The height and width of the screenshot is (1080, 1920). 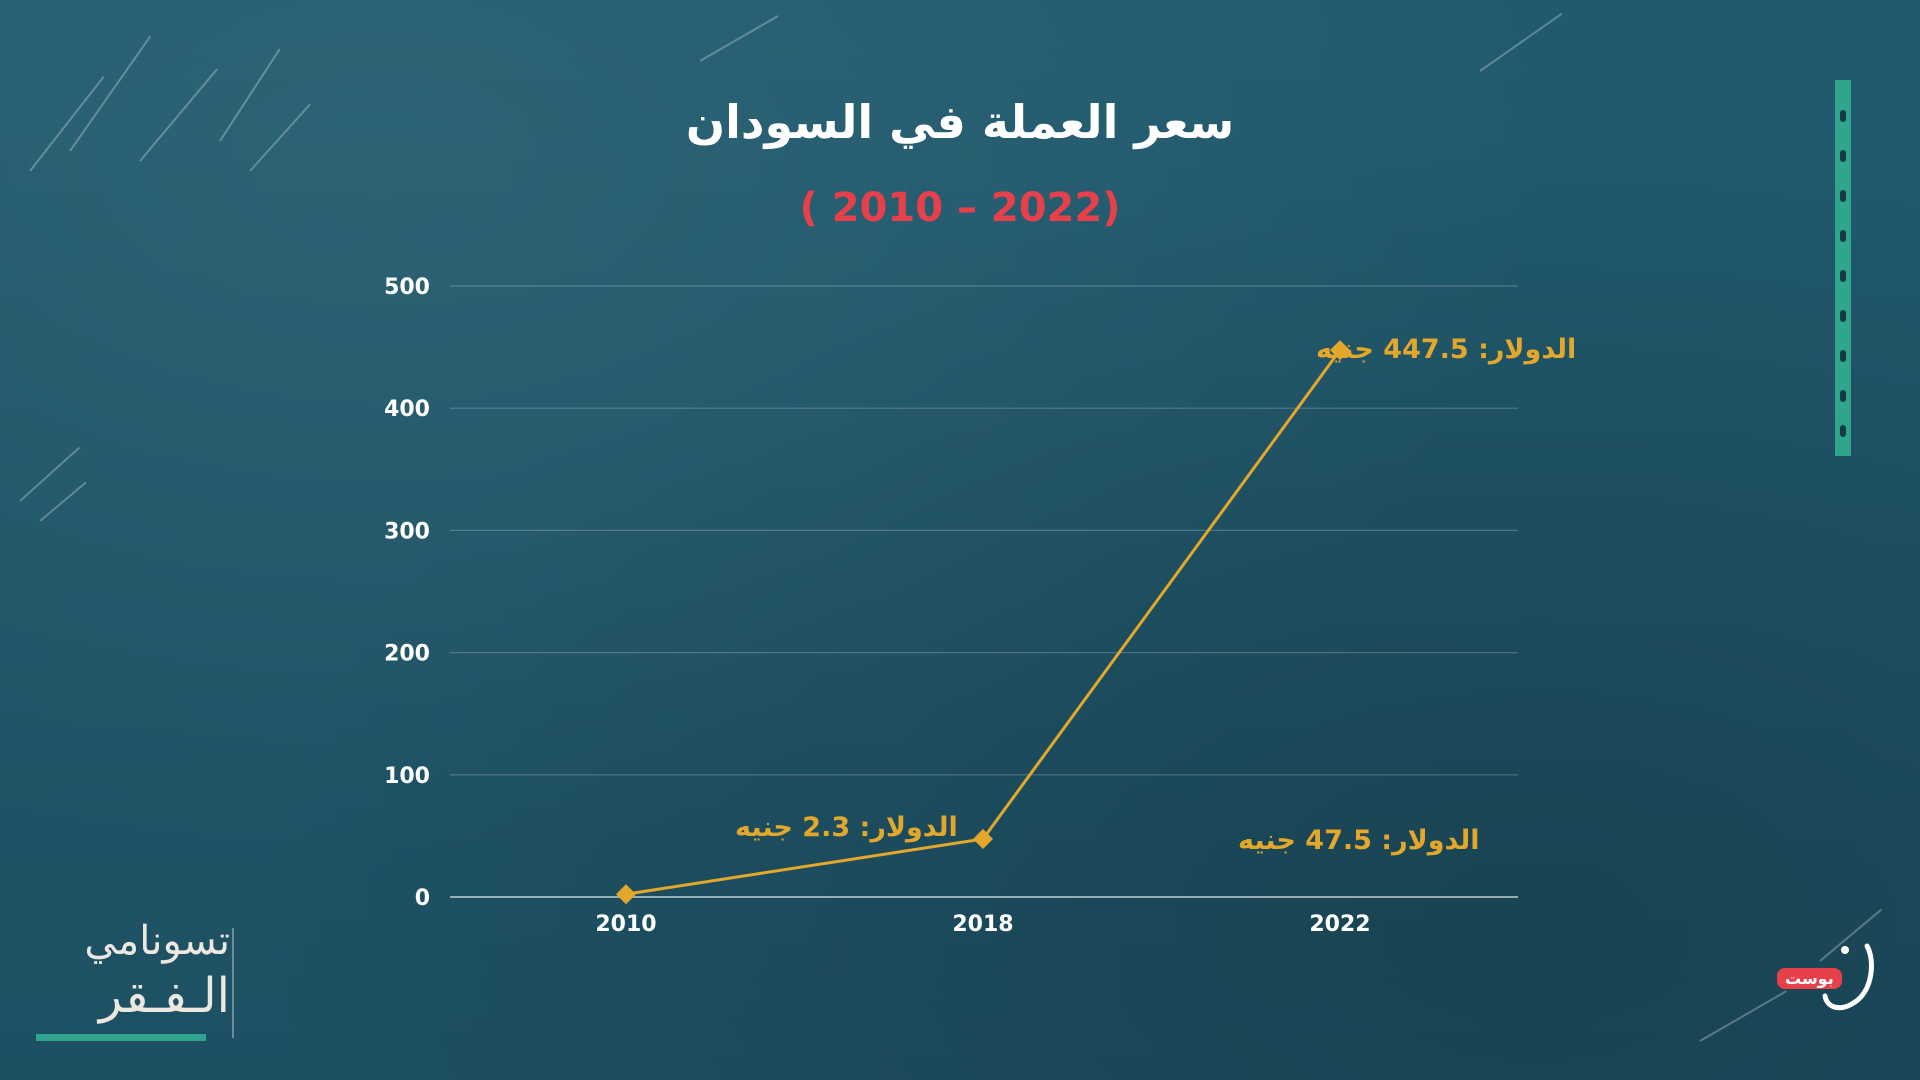 What do you see at coordinates (1843, 268) in the screenshot?
I see `decorative-strip` at bounding box center [1843, 268].